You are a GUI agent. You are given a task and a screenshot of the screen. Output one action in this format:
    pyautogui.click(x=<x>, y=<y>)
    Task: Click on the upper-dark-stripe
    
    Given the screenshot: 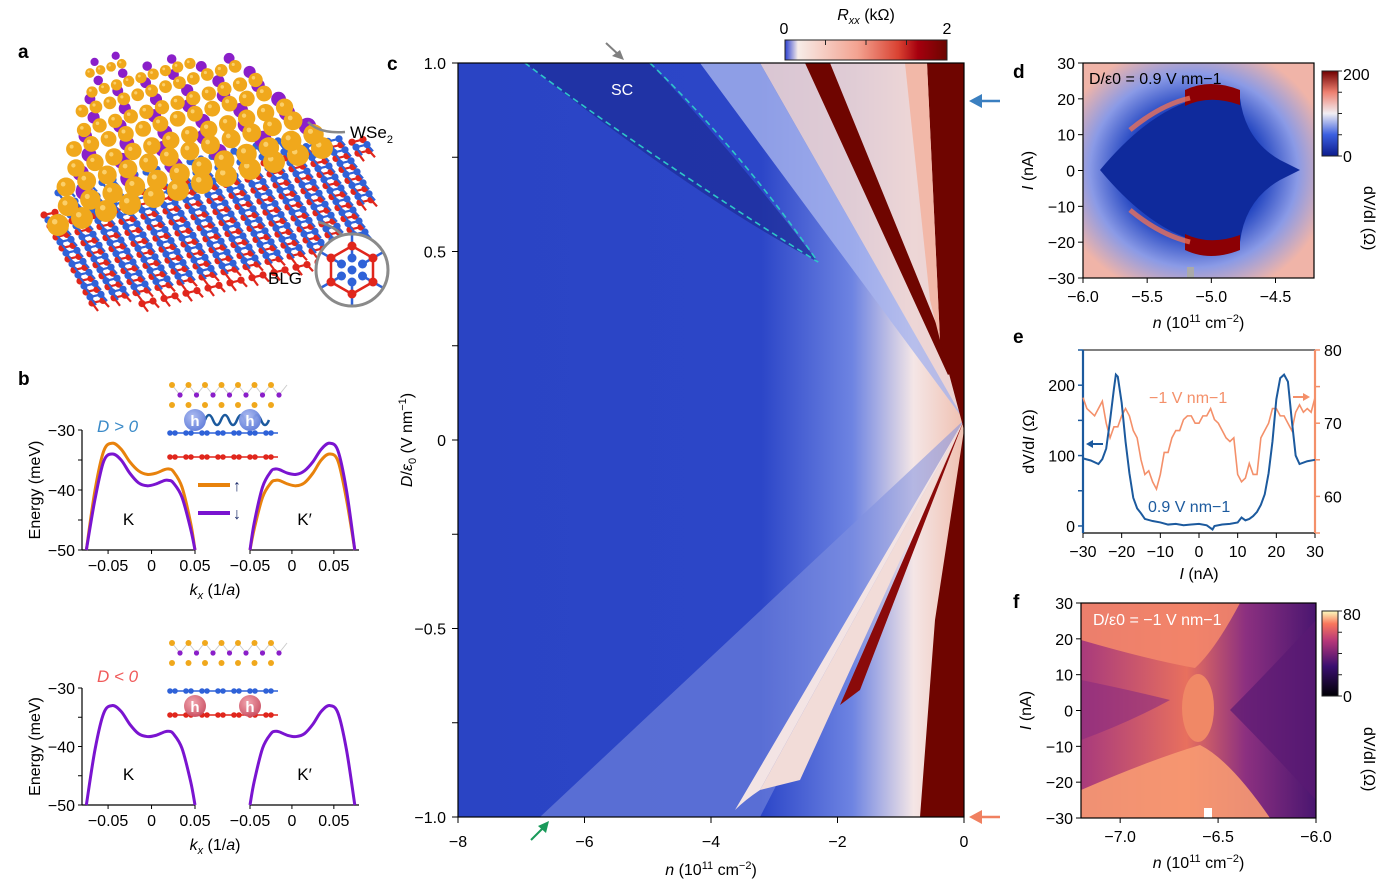 What is the action you would take?
    pyautogui.click(x=880, y=219)
    